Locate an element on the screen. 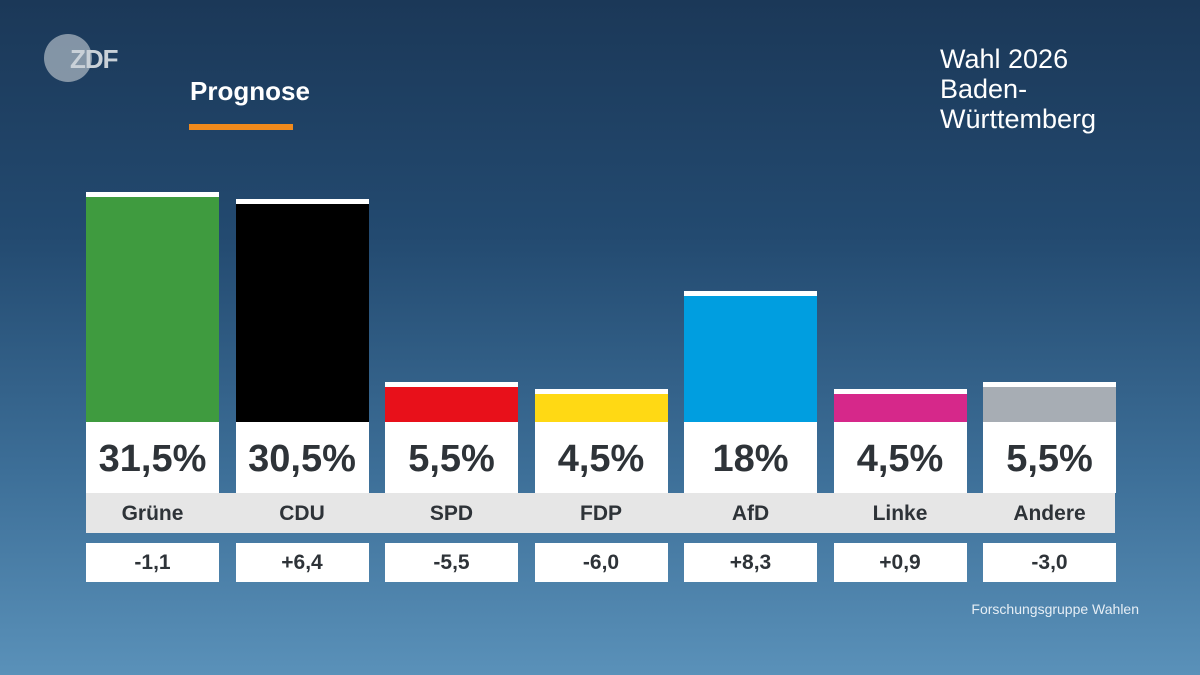 The width and height of the screenshot is (1200, 675). party-label: Andere is located at coordinates (1049, 513).